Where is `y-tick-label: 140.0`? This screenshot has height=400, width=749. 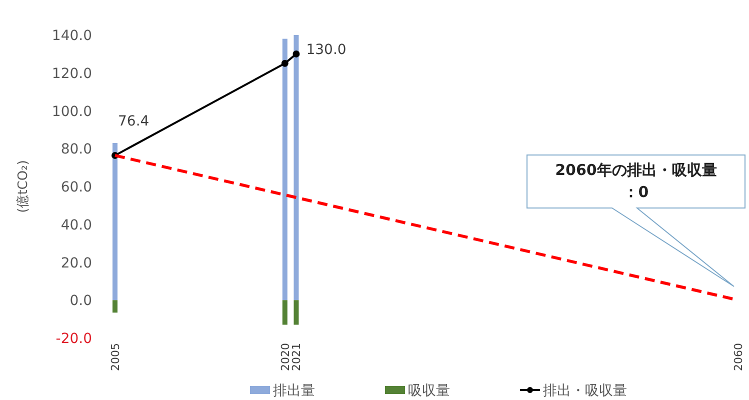 y-tick-label: 140.0 is located at coordinates (72, 36).